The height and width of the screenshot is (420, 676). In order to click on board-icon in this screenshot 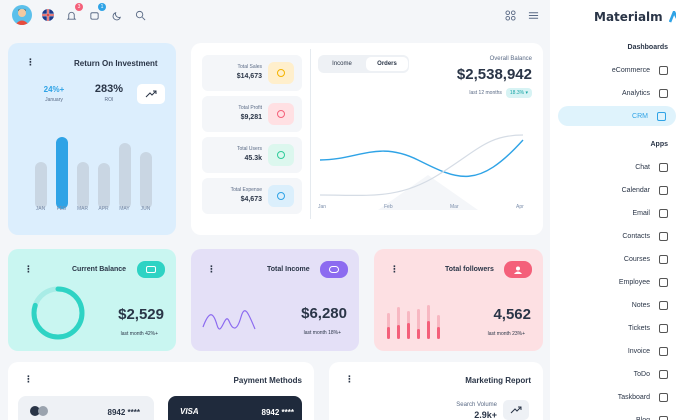, I will do `click(663, 397)`.